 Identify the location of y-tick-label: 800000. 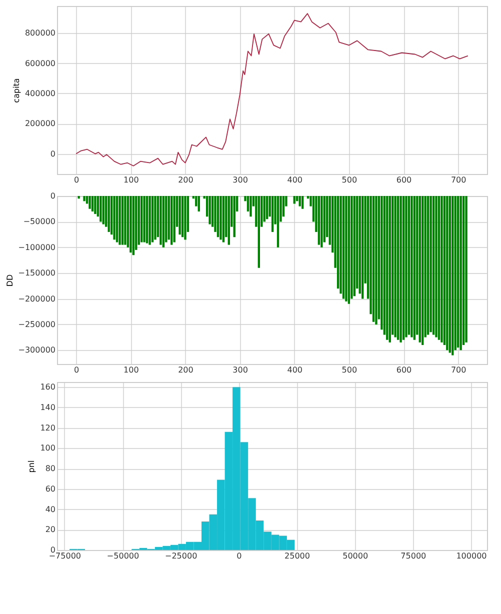
(40, 33).